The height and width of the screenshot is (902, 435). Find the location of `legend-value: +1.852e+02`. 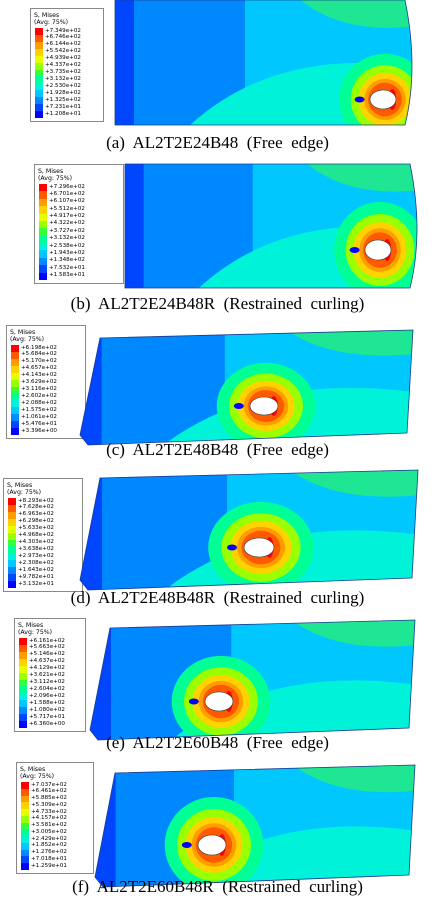

legend-value: +1.852e+02 is located at coordinates (49, 845).